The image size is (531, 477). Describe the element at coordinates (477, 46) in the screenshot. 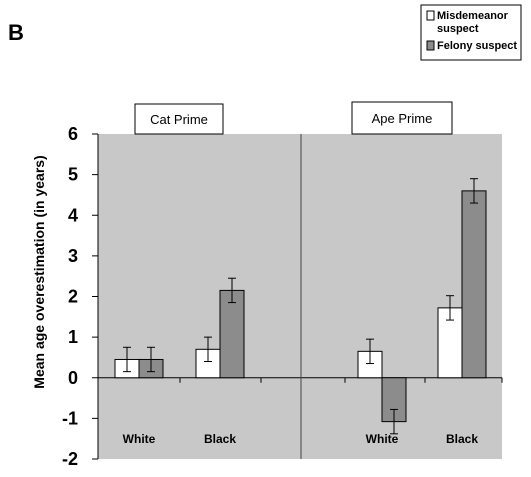

I see `legend-entry-label: Felony suspect` at that location.